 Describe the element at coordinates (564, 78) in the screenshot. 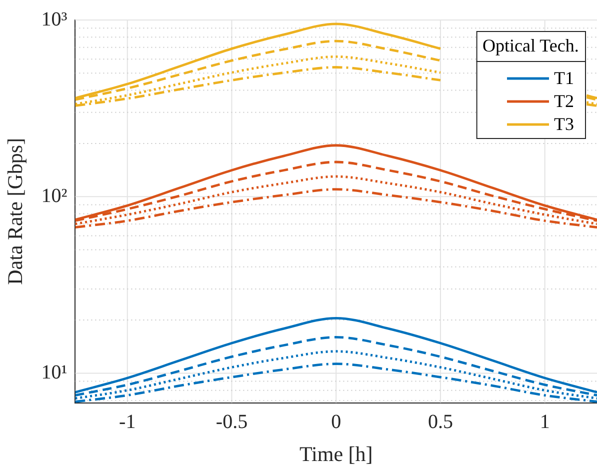

I see `legend-label: T1` at that location.